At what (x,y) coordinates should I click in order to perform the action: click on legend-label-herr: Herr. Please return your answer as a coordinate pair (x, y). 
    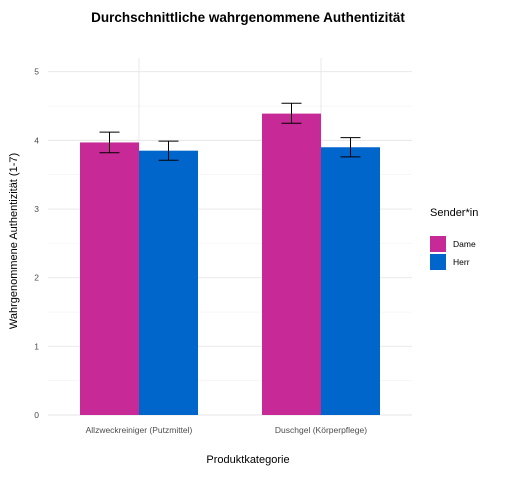
    Looking at the image, I should click on (461, 262).